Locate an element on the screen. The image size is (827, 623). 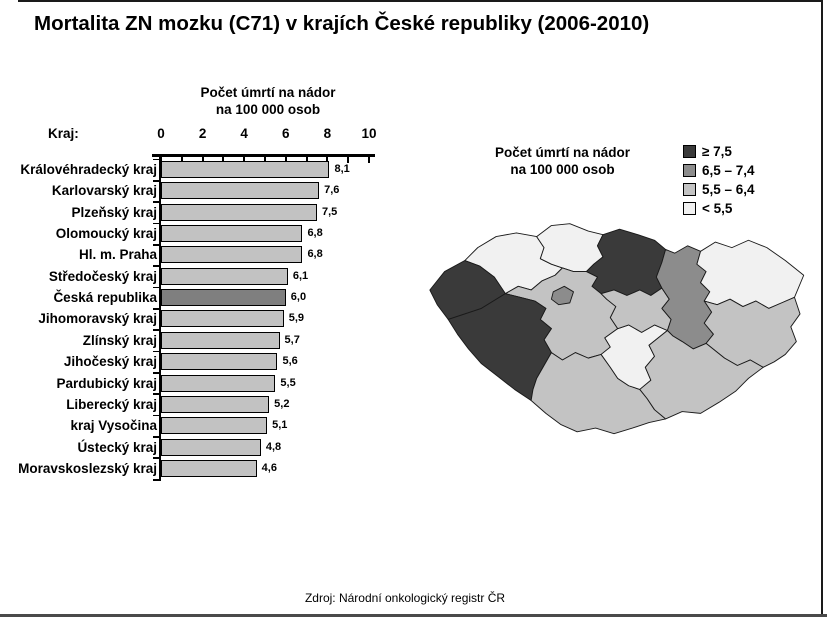
map-region-jihocesky is located at coordinates (598, 393).